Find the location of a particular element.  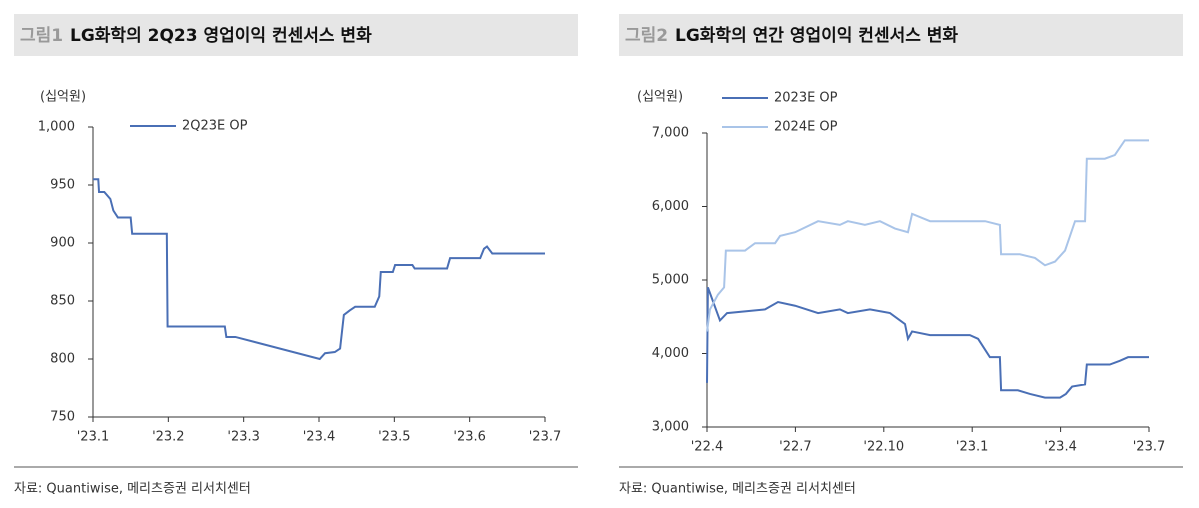

x-tick-label: '23.6 is located at coordinates (469, 437).